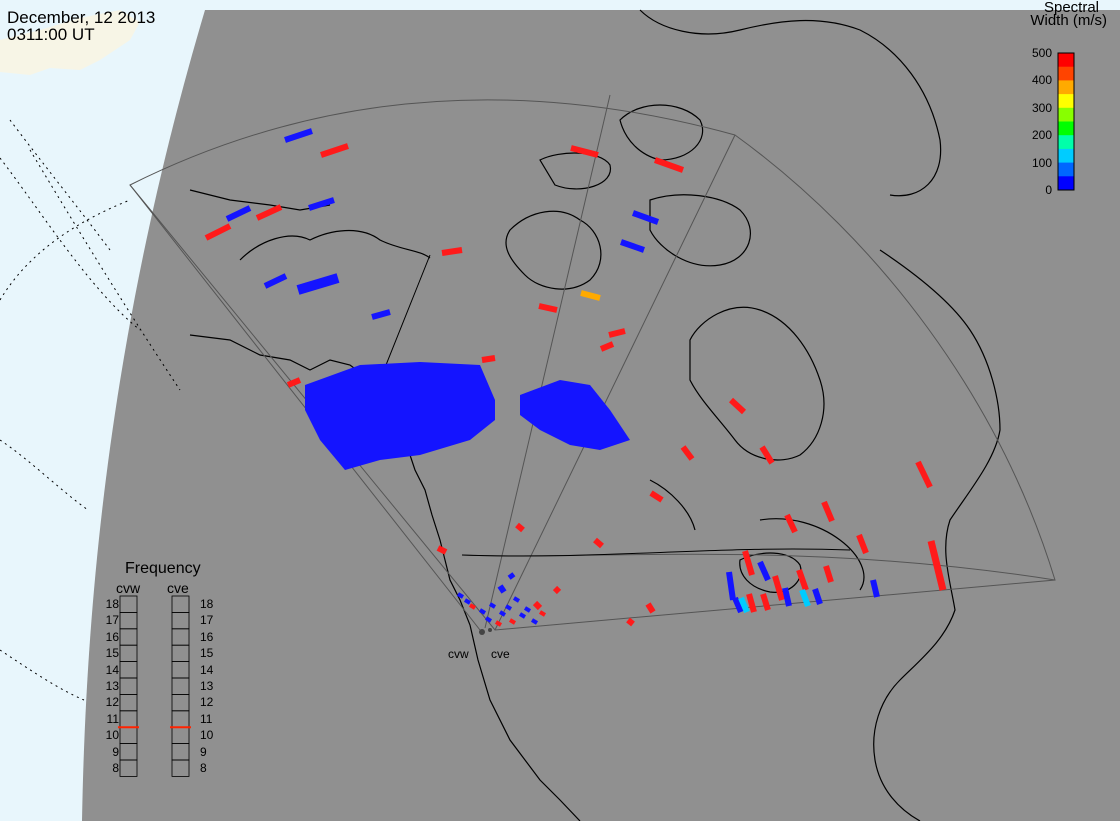 This screenshot has height=821, width=1120. I want to click on colorbar, so click(1066, 121).